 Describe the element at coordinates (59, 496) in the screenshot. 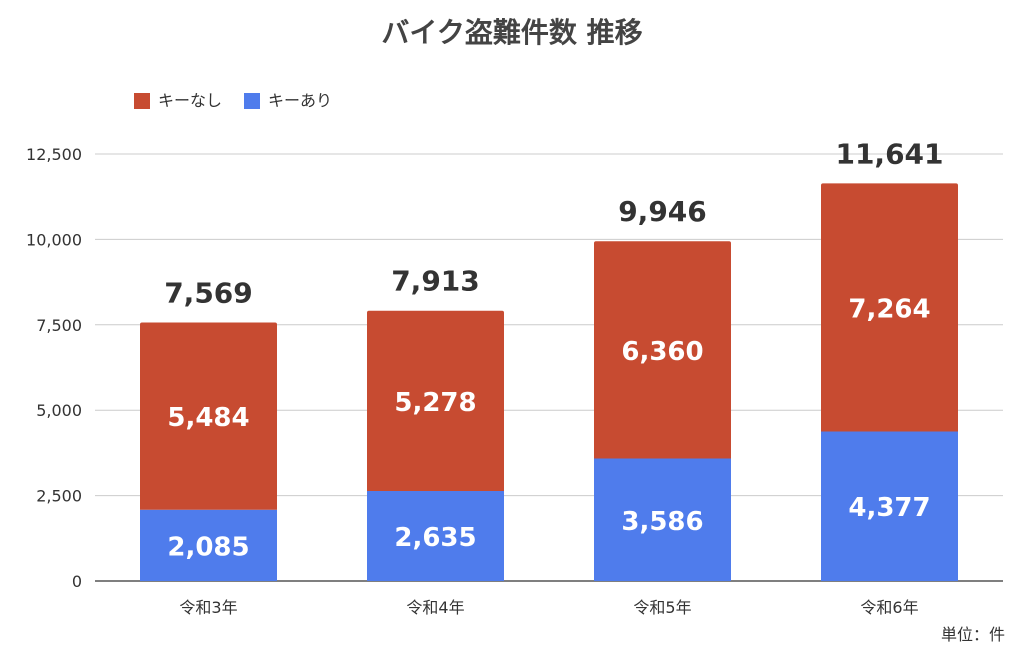

I see `y-tick-label: 2,500` at that location.